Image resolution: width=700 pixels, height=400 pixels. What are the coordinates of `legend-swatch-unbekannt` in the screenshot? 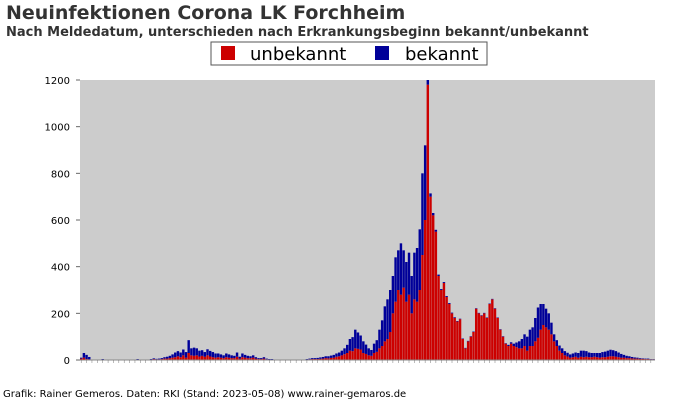 It's located at (228, 53).